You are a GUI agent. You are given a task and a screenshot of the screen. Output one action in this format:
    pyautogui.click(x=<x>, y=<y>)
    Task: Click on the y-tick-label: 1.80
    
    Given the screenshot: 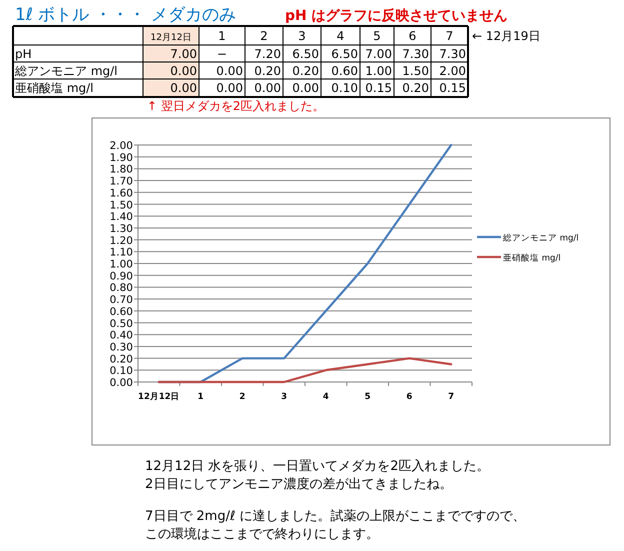 What is the action you would take?
    pyautogui.click(x=121, y=170)
    